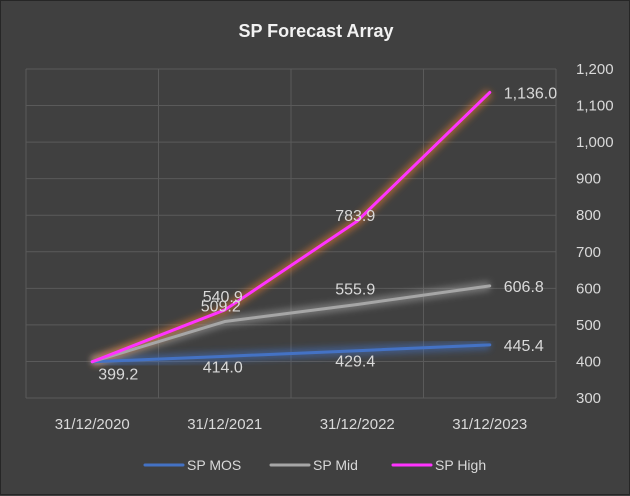 This screenshot has height=496, width=630. Describe the element at coordinates (118, 375) in the screenshot. I see `data-label: 399.2` at that location.